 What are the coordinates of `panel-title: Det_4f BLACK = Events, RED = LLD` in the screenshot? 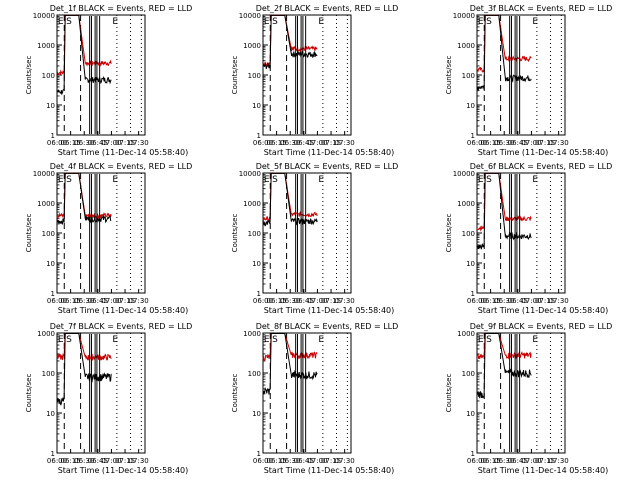 It's located at (121, 166).